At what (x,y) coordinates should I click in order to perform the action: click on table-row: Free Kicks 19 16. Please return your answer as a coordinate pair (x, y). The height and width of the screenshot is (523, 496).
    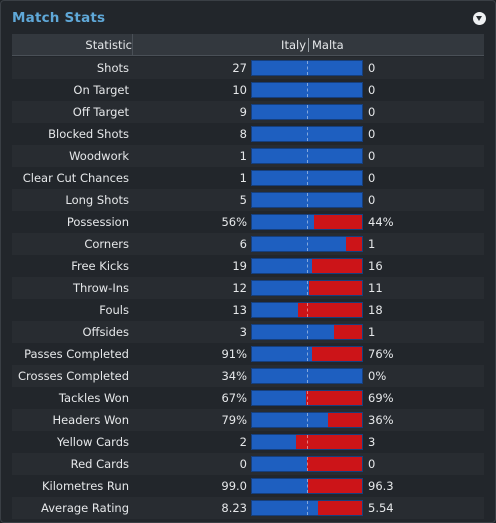
    Looking at the image, I should click on (248, 266).